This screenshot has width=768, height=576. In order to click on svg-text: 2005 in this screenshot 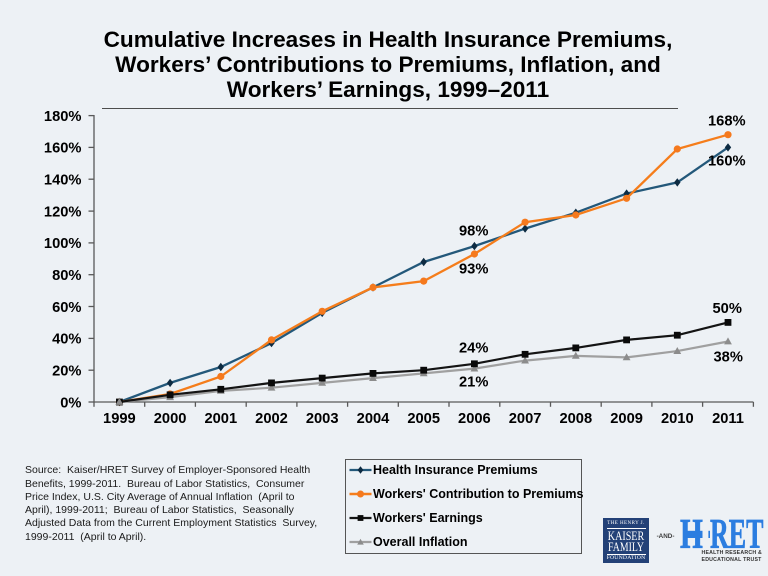, I will do `click(423, 419)`.